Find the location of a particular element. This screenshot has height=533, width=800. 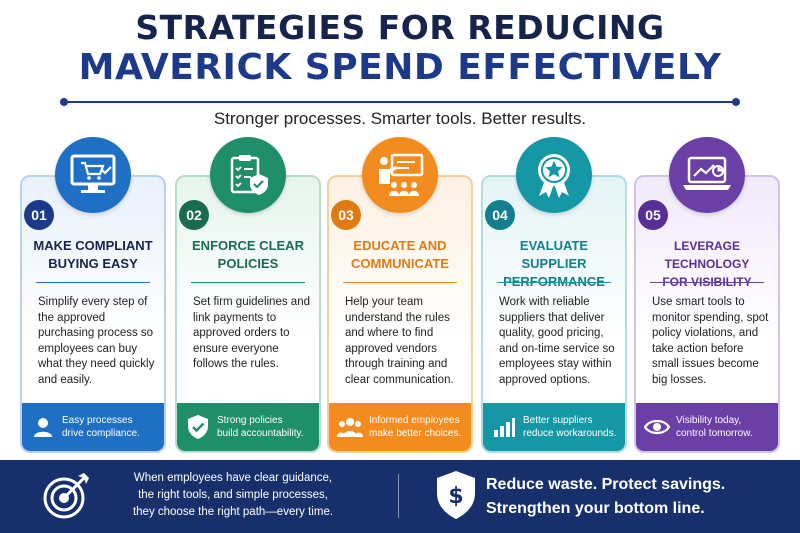

card-footer: Strong policies build accountability. is located at coordinates (248, 427).